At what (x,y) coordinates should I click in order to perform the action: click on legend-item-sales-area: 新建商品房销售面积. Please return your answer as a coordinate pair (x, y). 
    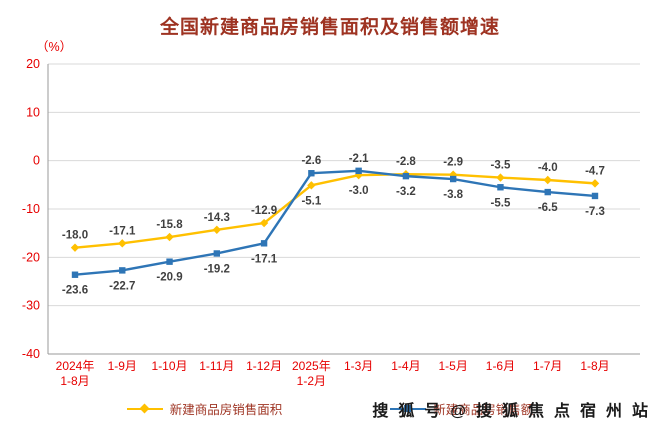
    Looking at the image, I should click on (204, 408).